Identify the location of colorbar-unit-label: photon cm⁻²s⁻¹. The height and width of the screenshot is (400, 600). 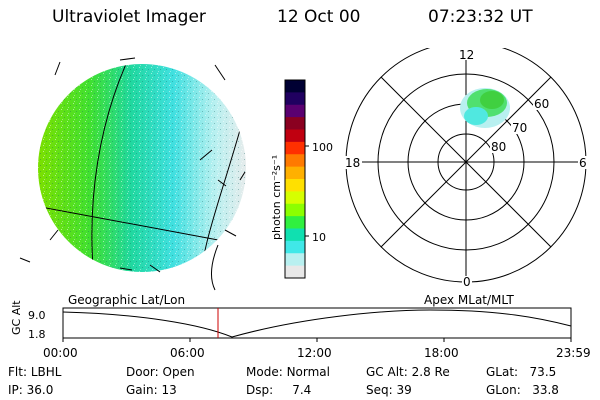
(276, 197).